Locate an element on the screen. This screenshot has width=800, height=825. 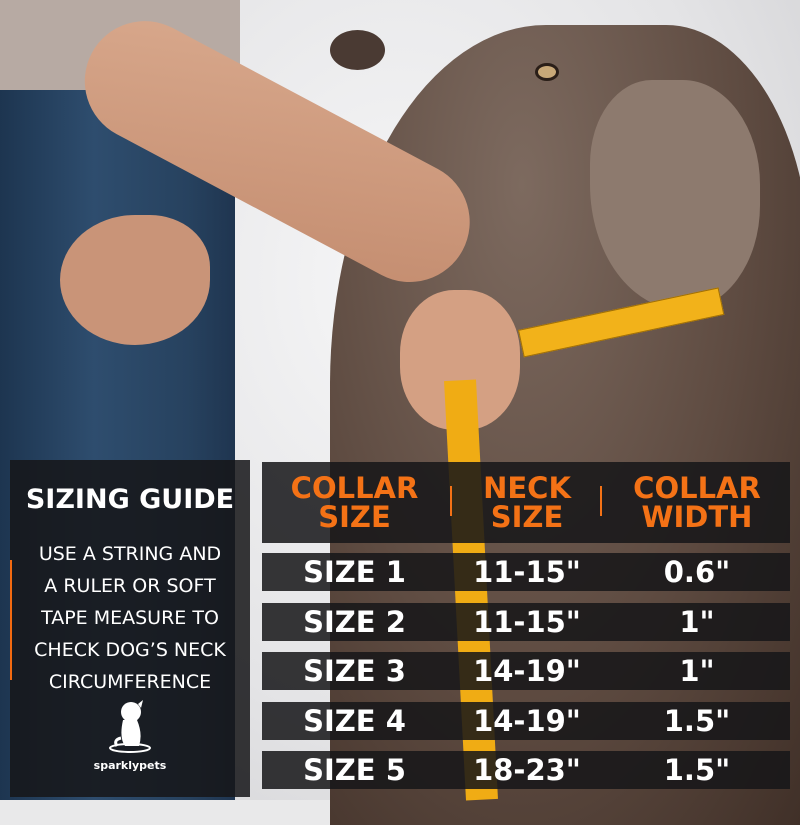
collar-size-cell: SIZE 3 is located at coordinates (354, 671).